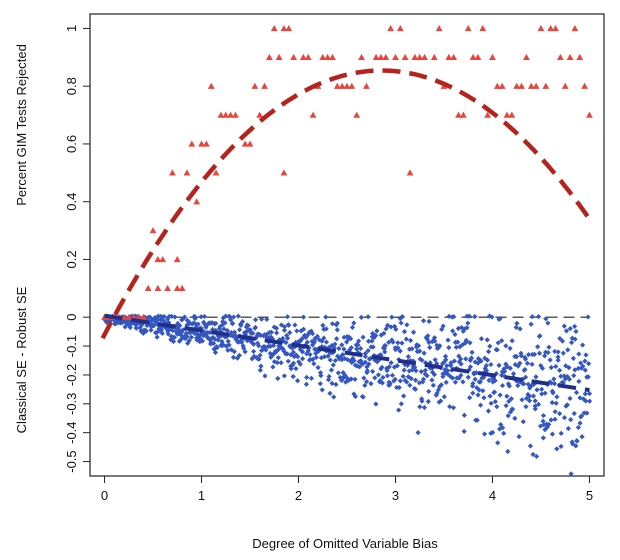 This screenshot has width=620, height=560. What do you see at coordinates (492, 495) in the screenshot?
I see `x-tick-label: 4` at bounding box center [492, 495].